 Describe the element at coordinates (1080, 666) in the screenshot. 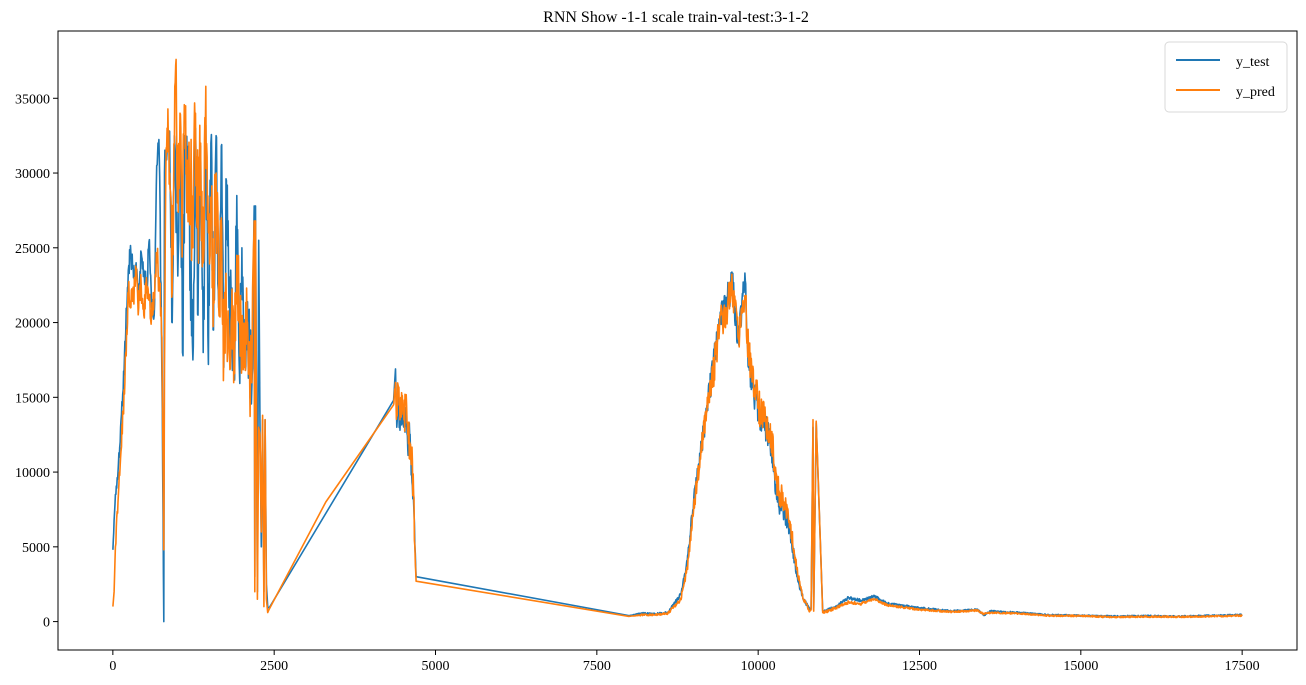

I see `x-tick-label: 15000` at that location.